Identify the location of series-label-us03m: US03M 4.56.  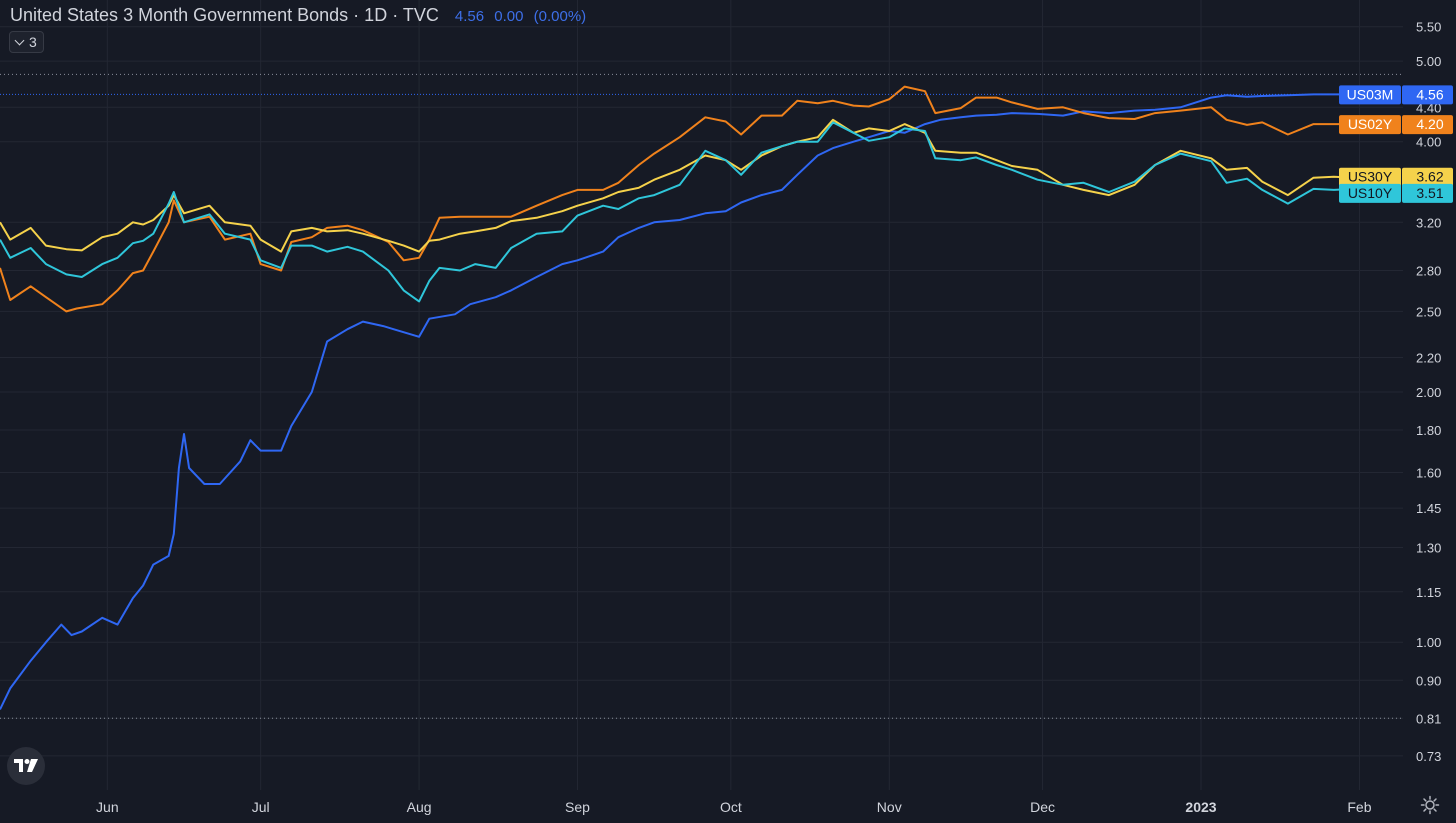
(1396, 95).